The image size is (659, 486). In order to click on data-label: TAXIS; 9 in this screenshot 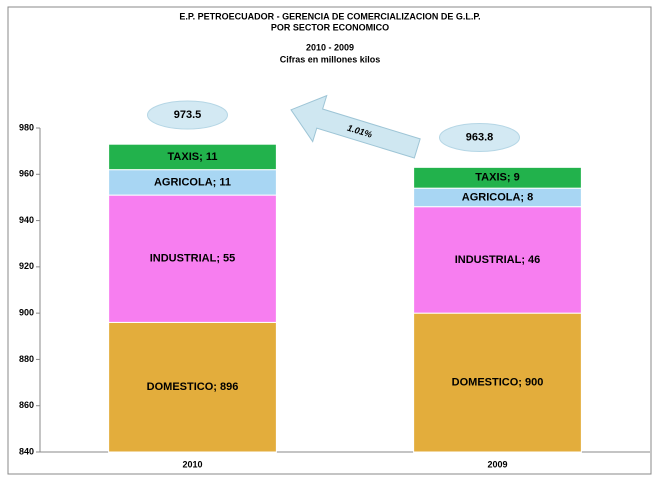, I will do `click(497, 178)`.